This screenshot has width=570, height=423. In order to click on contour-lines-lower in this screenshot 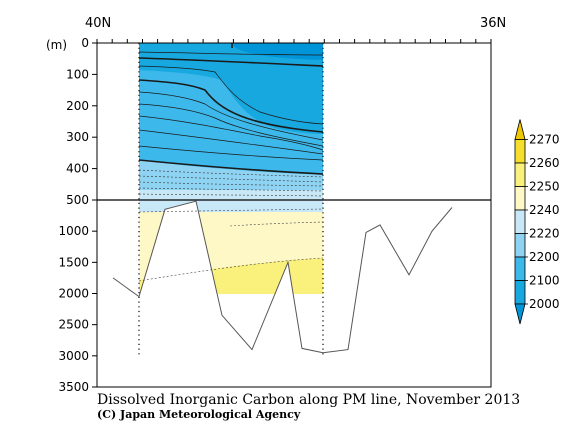, I will do `click(231, 245)`.